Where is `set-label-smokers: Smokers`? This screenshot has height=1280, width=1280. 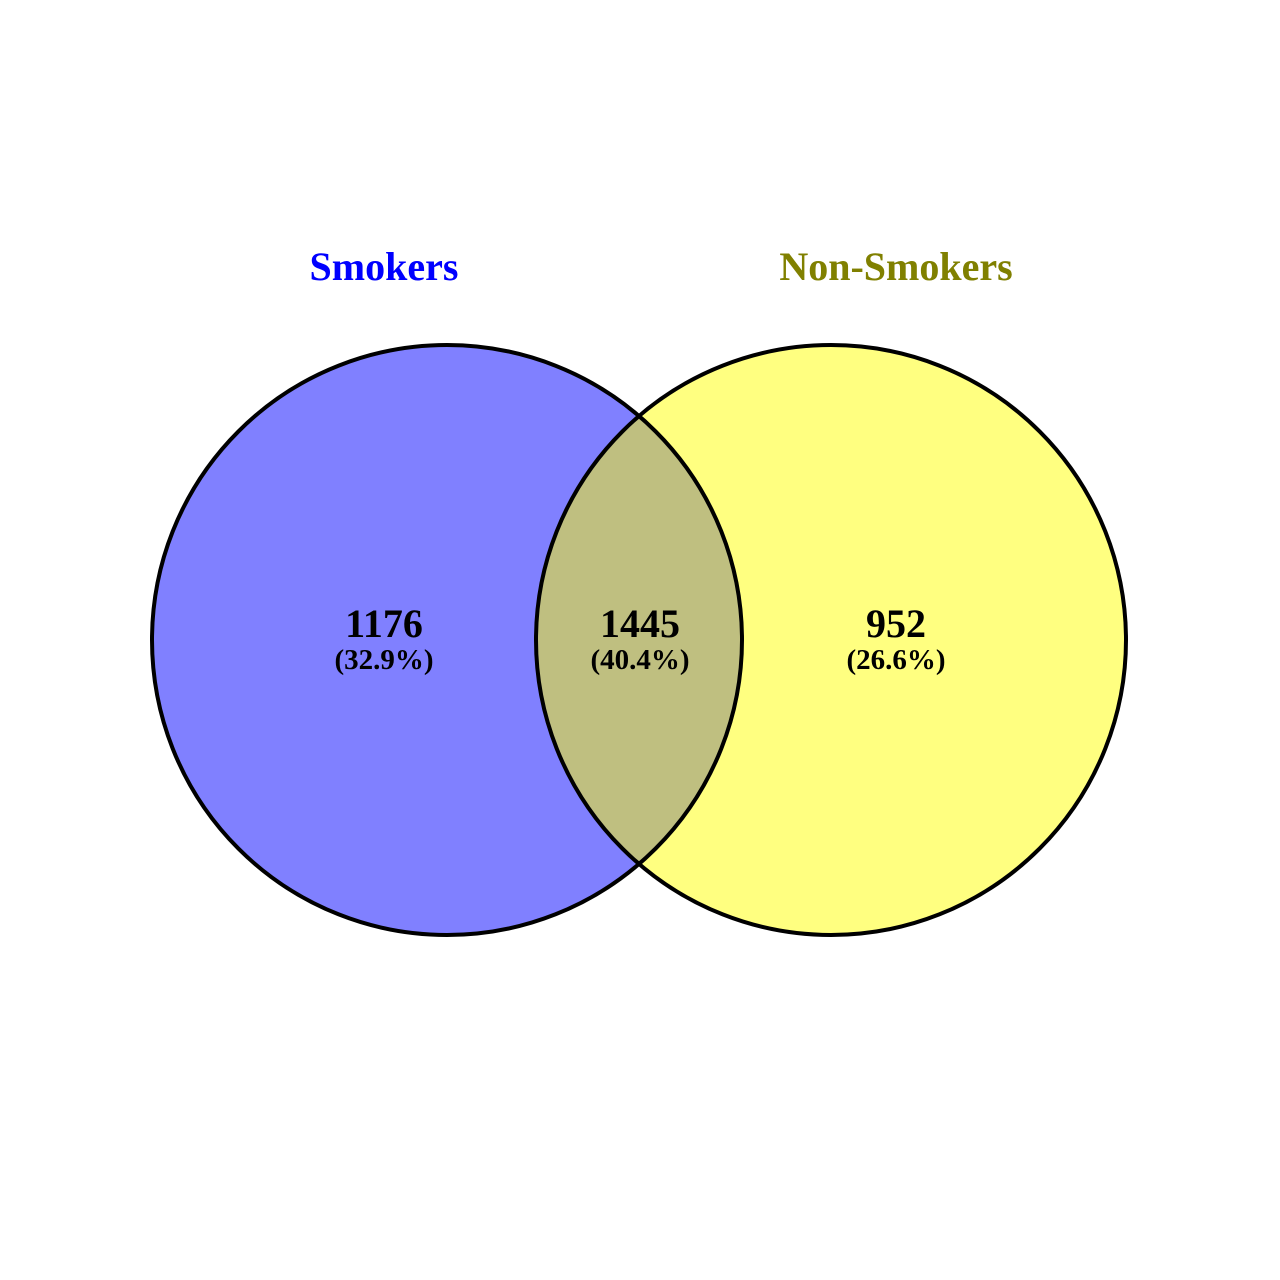 set-label-smokers: Smokers is located at coordinates (384, 266).